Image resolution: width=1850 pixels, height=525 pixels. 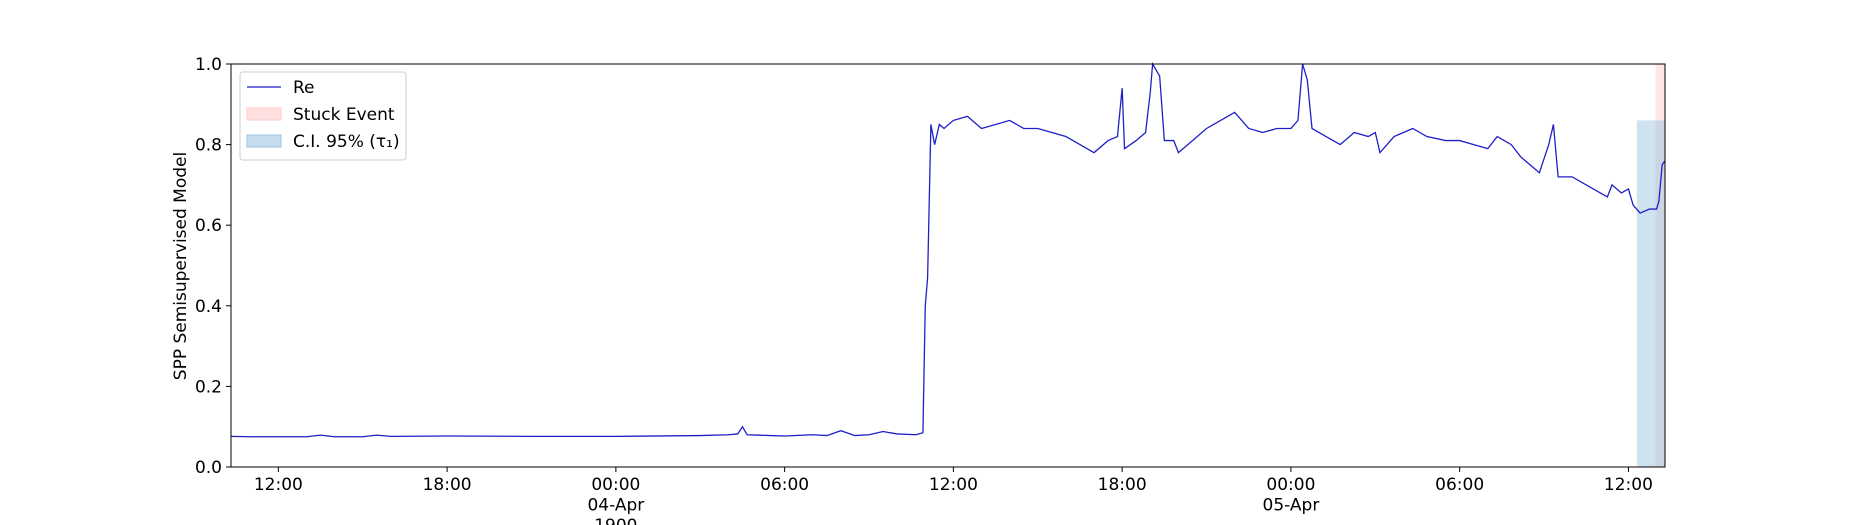 I want to click on y-axis-label: SPP Semisupervised Model, so click(x=181, y=266).